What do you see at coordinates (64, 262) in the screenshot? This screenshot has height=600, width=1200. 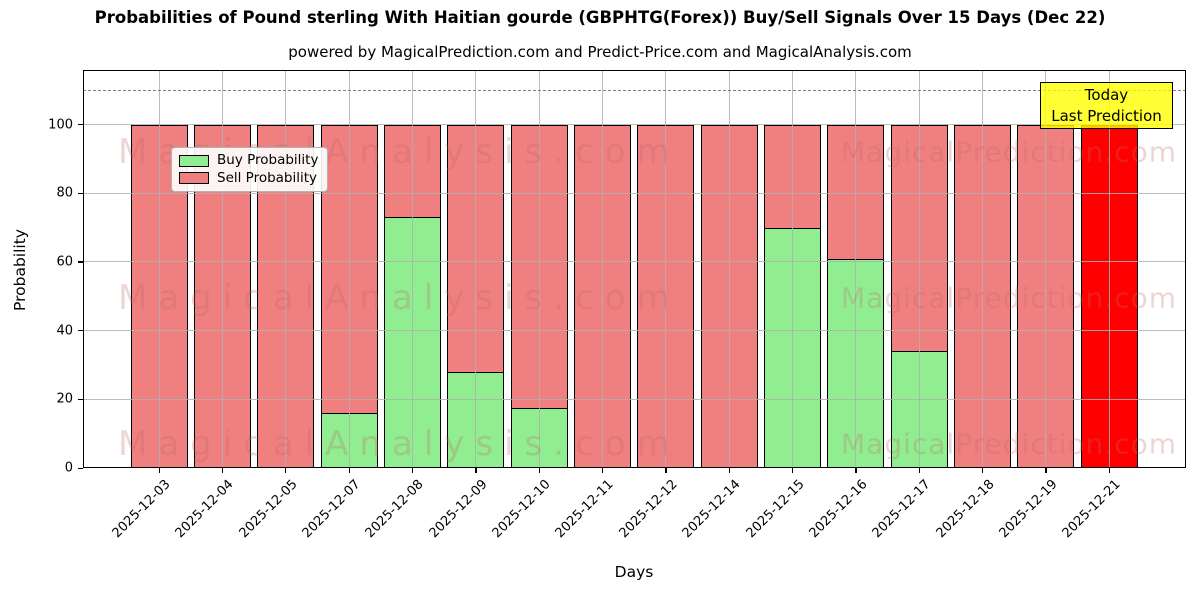 I see `y-tick-label: 60` at bounding box center [64, 262].